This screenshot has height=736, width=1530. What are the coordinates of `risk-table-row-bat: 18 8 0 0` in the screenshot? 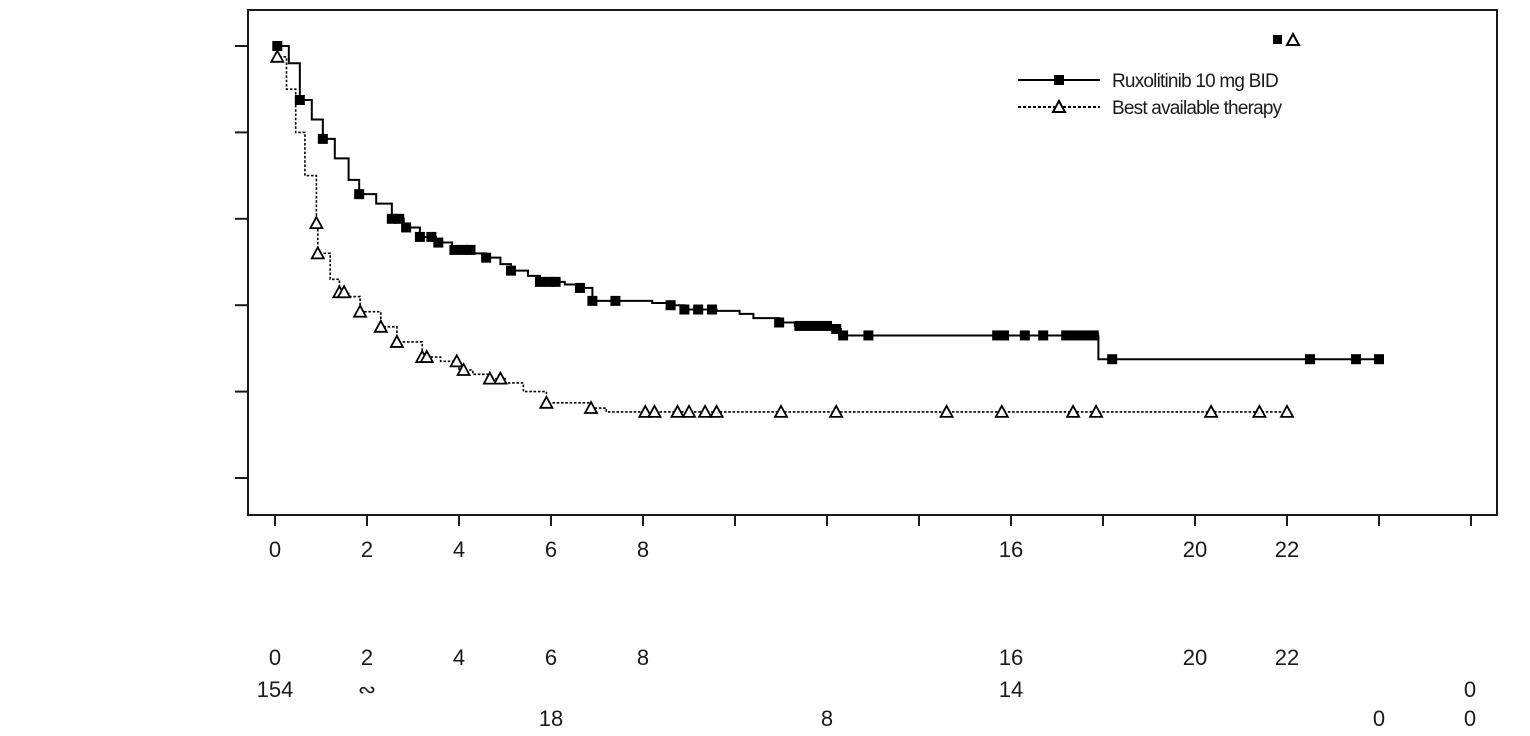 It's located at (1007, 718).